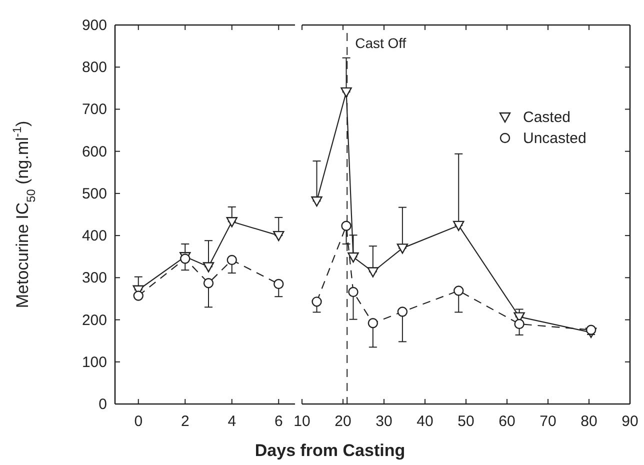 This screenshot has width=644, height=465. I want to click on legend-label: Uncasted, so click(554, 138).